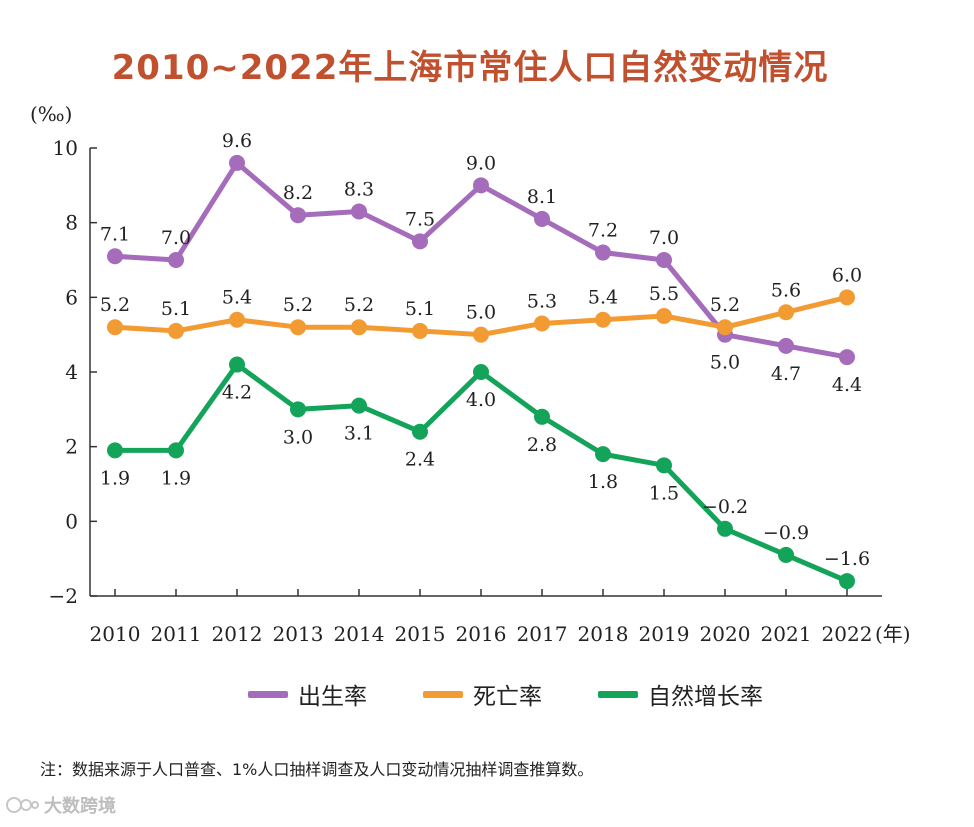  What do you see at coordinates (664, 294) in the screenshot?
I see `data-label: 5.5` at bounding box center [664, 294].